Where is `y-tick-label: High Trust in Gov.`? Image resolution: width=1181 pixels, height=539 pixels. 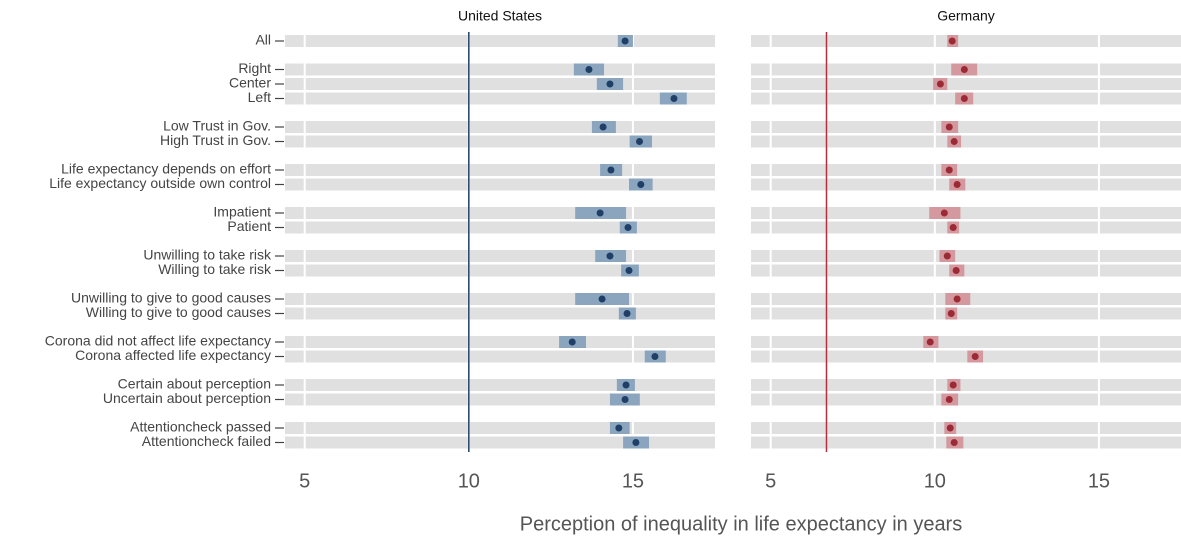
y-tick-label: High Trust in Gov. is located at coordinates (215, 140).